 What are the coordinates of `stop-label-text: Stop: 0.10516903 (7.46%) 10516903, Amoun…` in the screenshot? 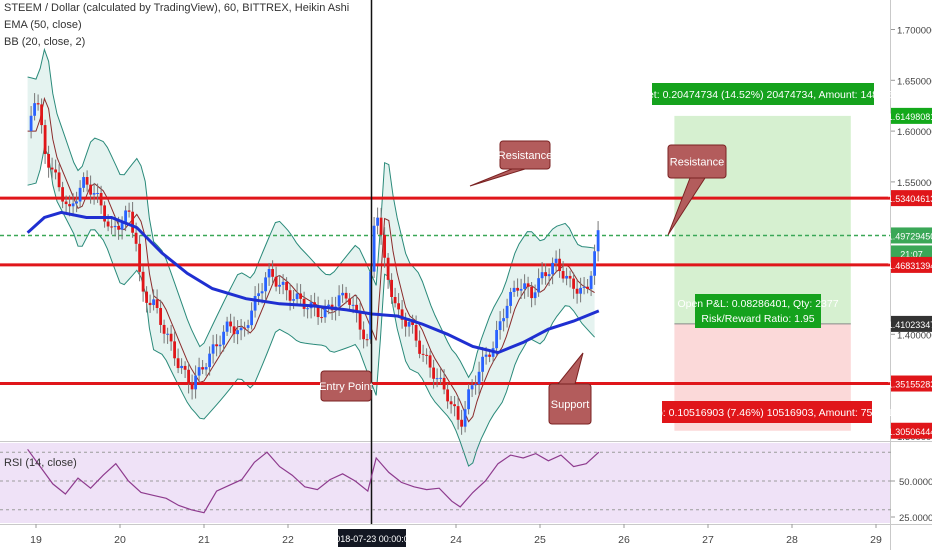 It's located at (767, 413).